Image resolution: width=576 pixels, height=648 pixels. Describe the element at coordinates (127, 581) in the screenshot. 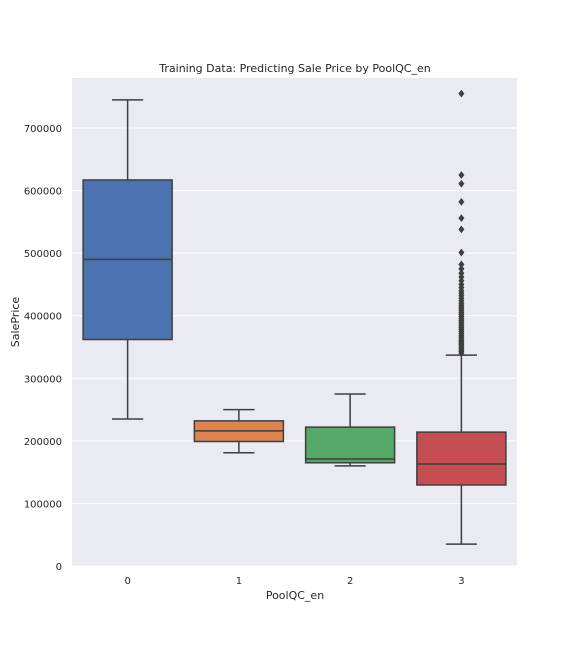

I see `x-tick-label: 0` at that location.